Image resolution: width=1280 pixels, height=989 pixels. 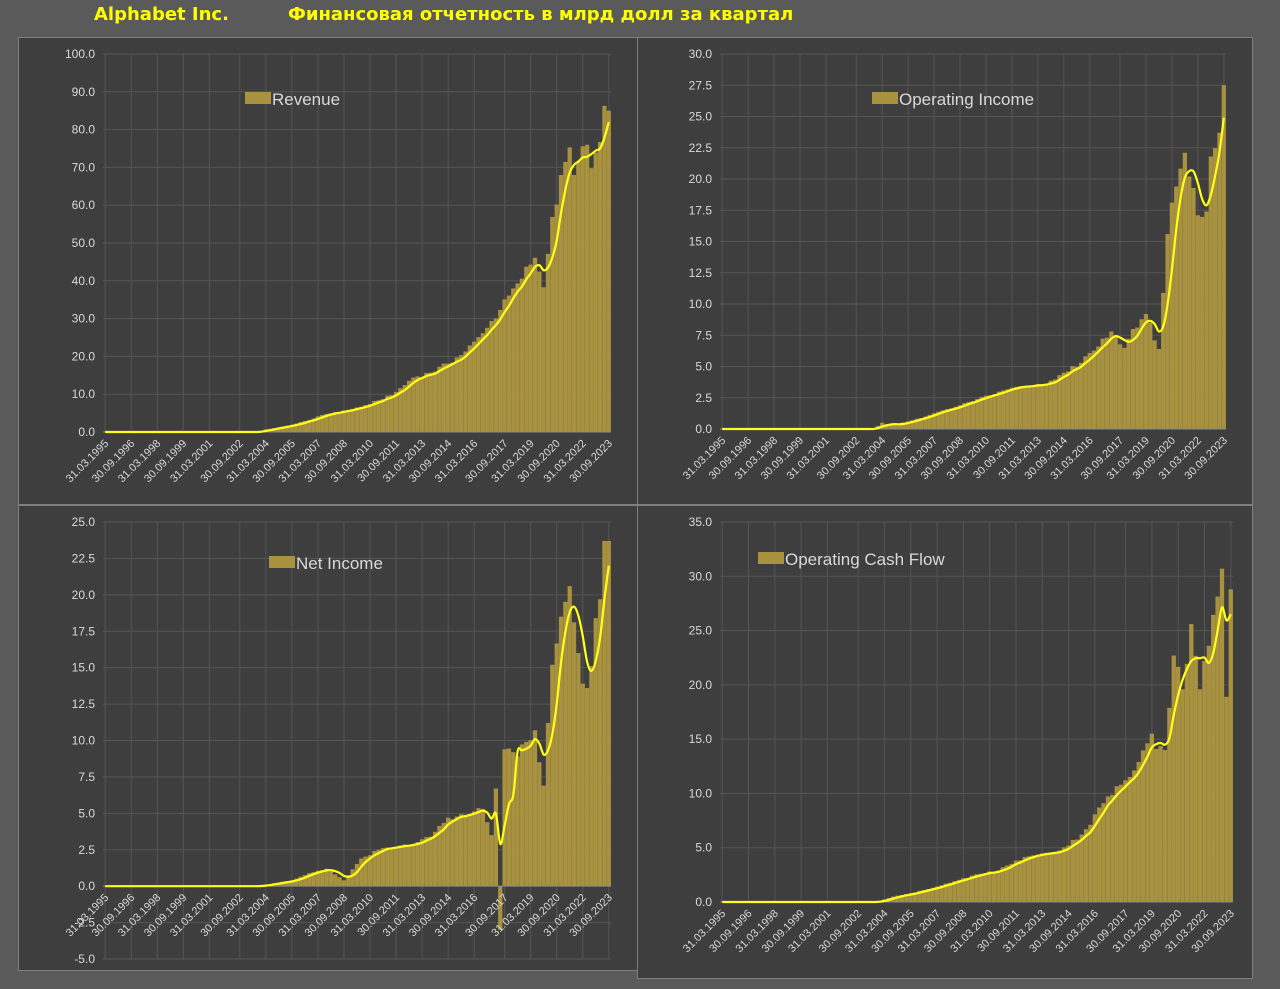 What do you see at coordinates (865, 559) in the screenshot?
I see `legend-label: Operating Cash Flow` at bounding box center [865, 559].